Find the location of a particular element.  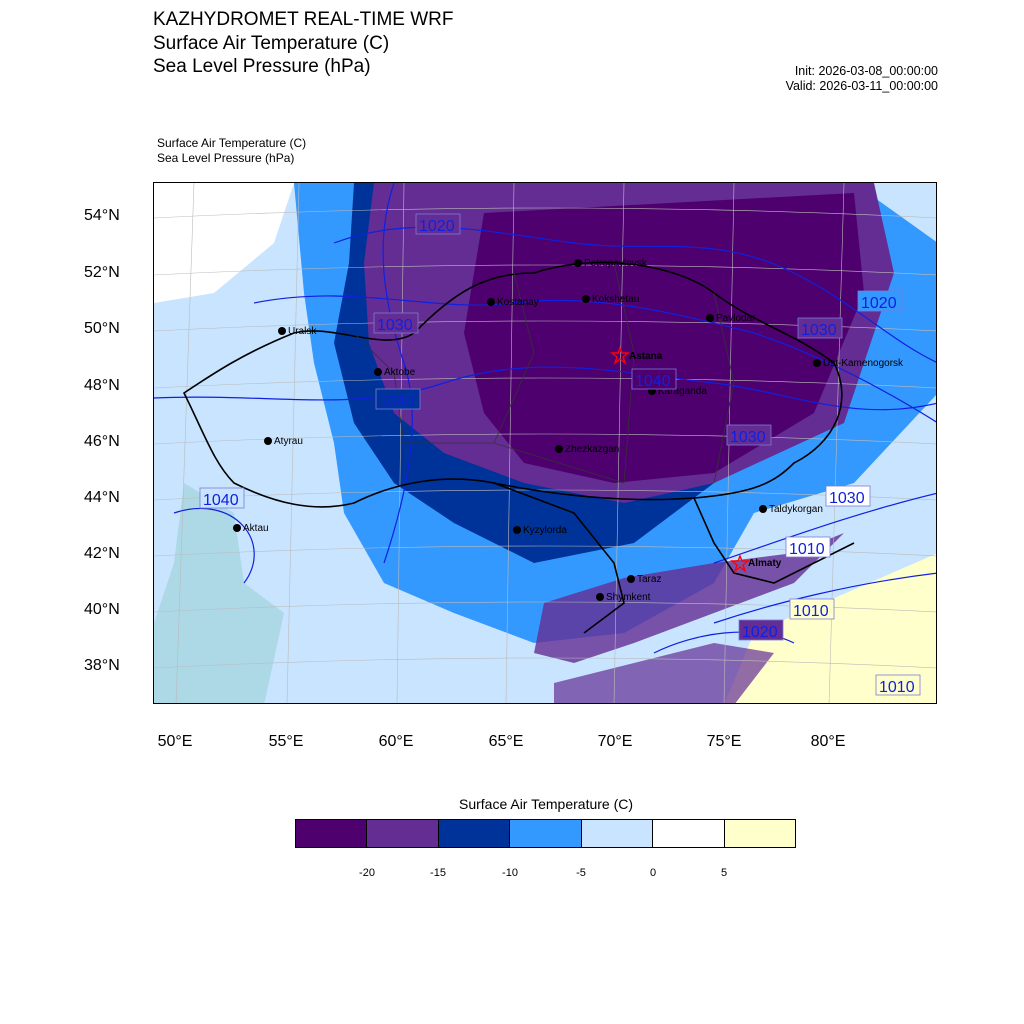

colorbar-tick-label: -20 is located at coordinates (367, 873).